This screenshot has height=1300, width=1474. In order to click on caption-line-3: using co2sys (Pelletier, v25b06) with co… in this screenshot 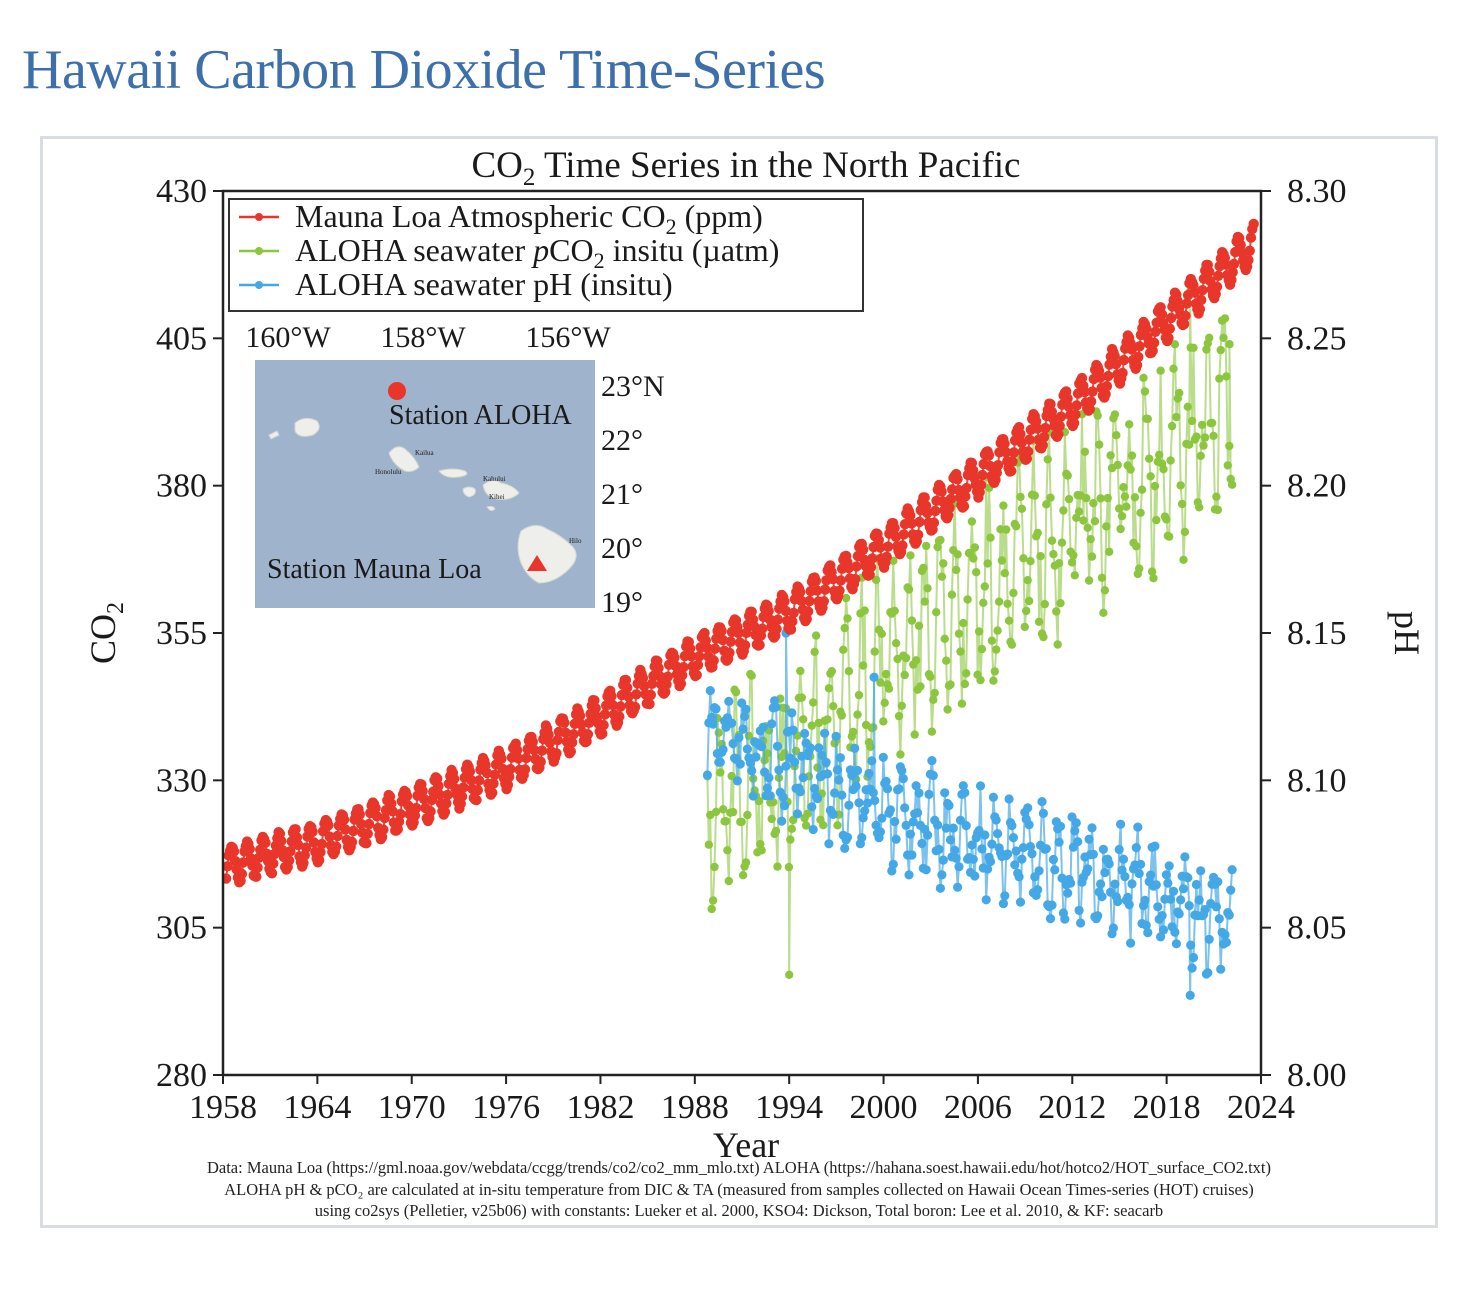, I will do `click(739, 1210)`.